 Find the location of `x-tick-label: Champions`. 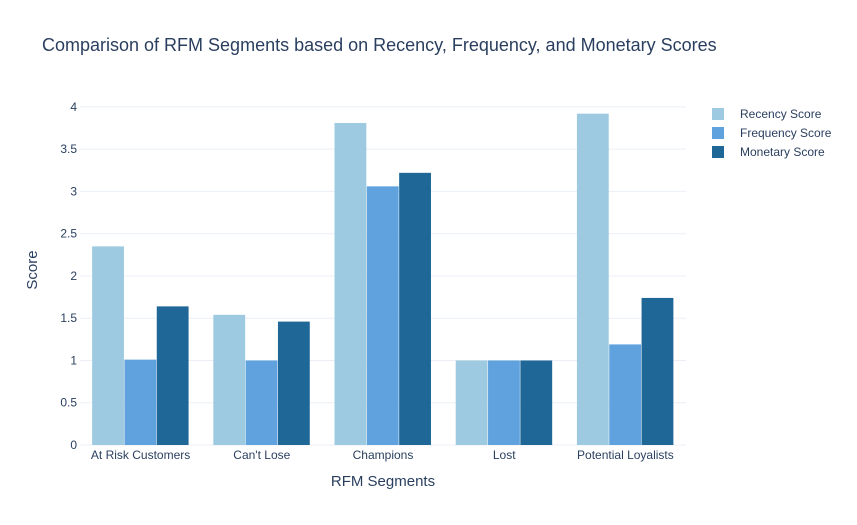

x-tick-label: Champions is located at coordinates (383, 455).